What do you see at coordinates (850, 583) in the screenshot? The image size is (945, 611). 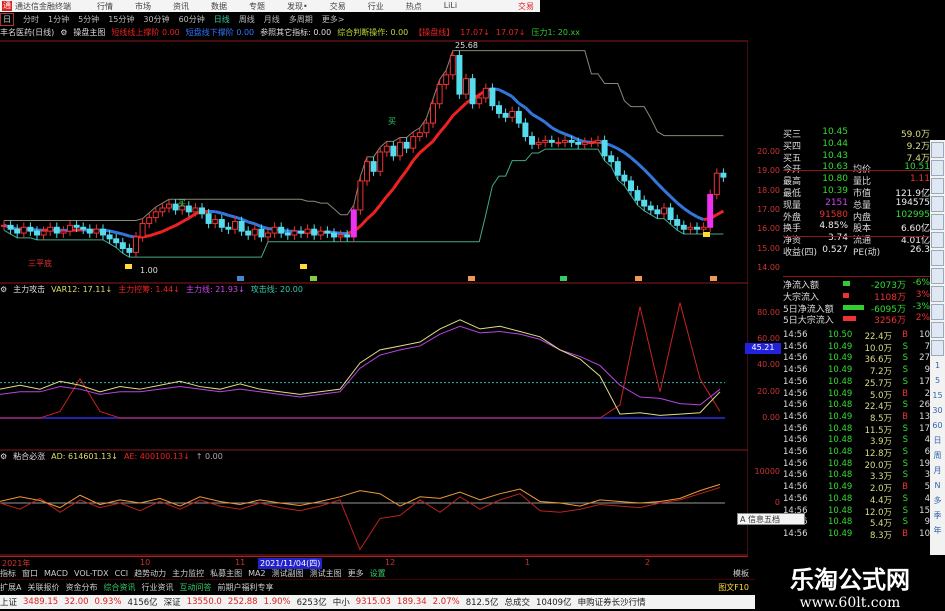 I see `watermark: 乐淘公式网 www.60lt.com` at bounding box center [850, 583].